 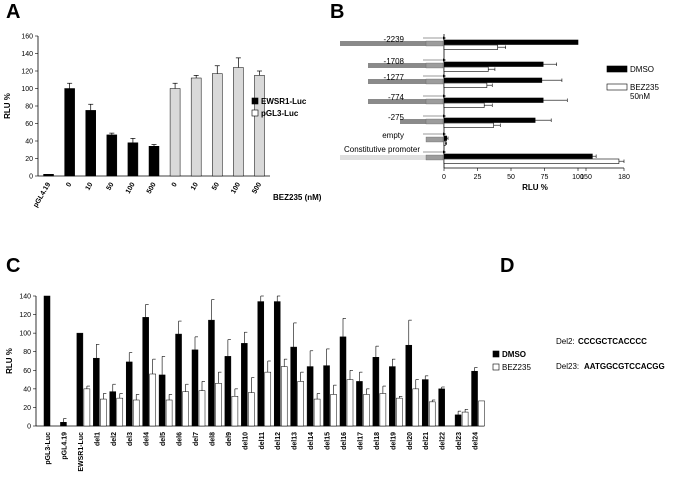 What do you see at coordinates (9, 361) in the screenshot?
I see `panel-c-ylabel: RLU %` at bounding box center [9, 361].